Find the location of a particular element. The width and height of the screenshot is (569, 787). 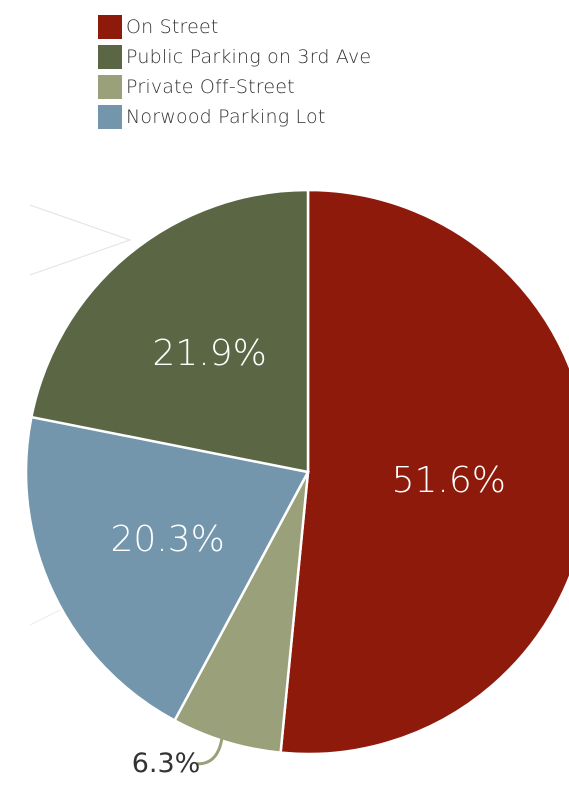

data-label-private-off-street: 6.3% is located at coordinates (166, 763).